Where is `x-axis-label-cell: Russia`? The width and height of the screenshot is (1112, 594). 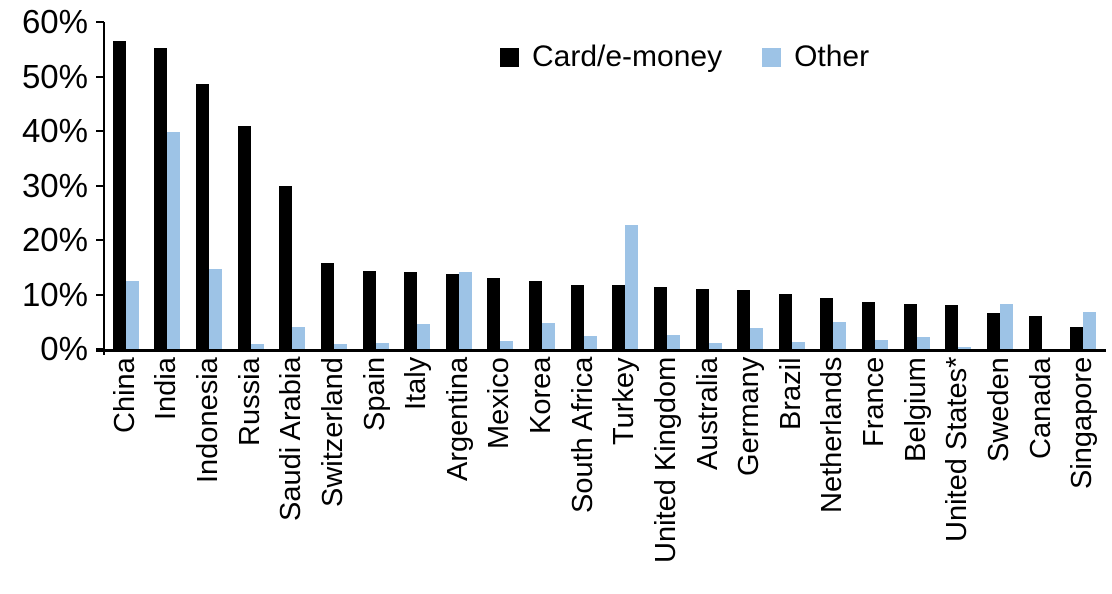 x-axis-label-cell: Russia is located at coordinates (251, 474).